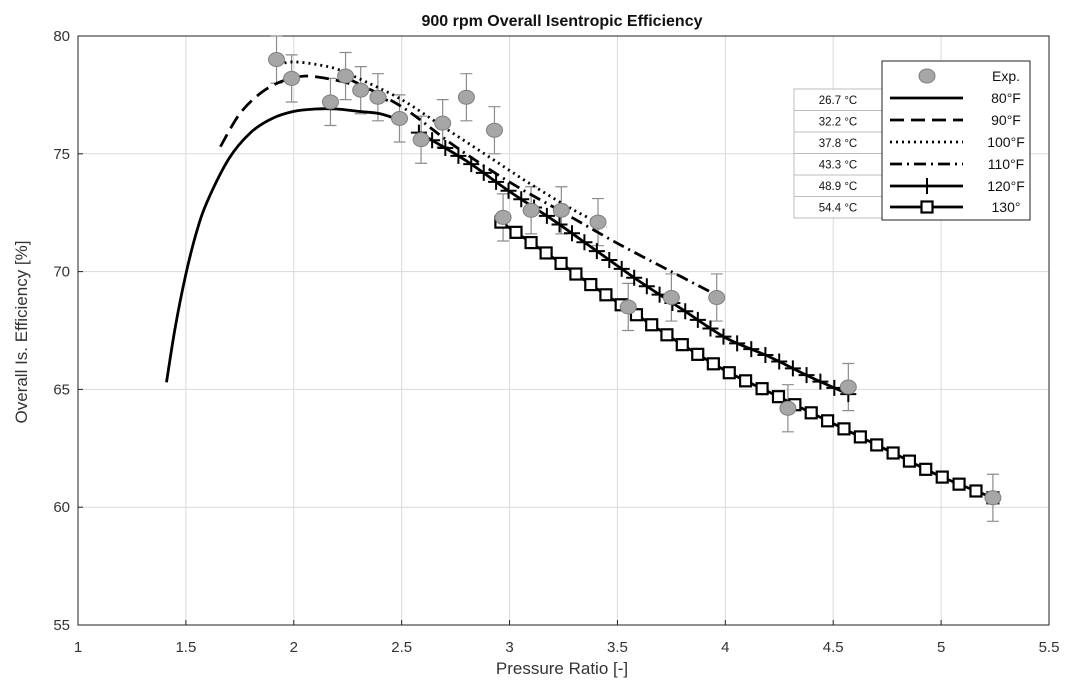  I want to click on legend: Exp. 80°F 90°F 100°F 110°F 120°F 130°, so click(956, 140).